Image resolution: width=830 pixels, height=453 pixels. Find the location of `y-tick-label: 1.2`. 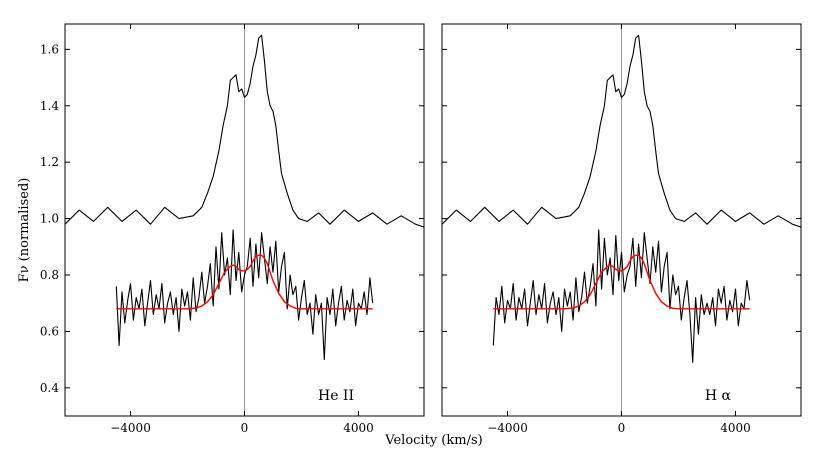

y-tick-label: 1.2 is located at coordinates (49, 162).